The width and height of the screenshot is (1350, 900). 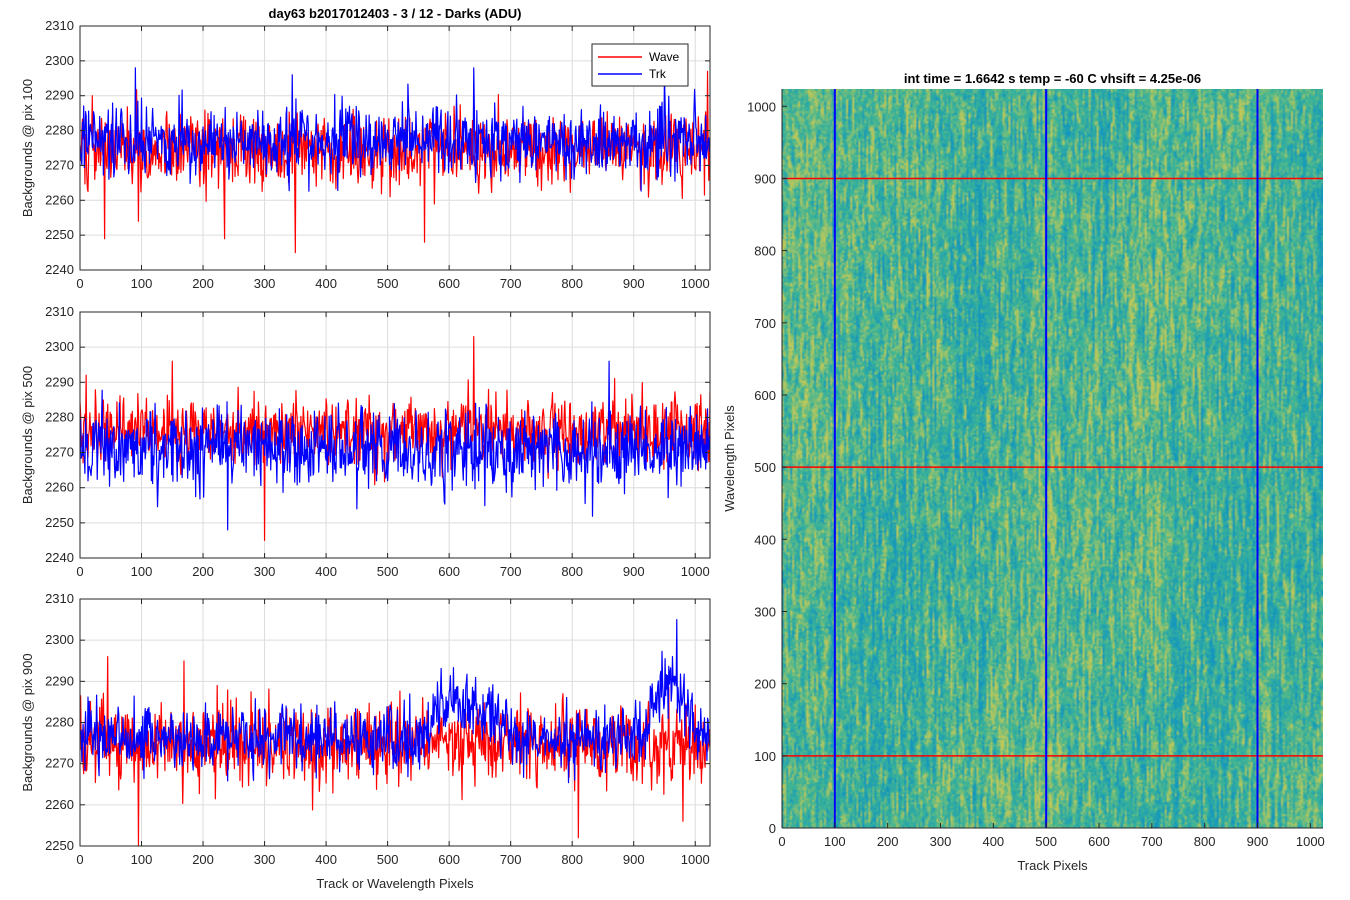 What do you see at coordinates (765, 178) in the screenshot?
I see `y-tick-label: 900` at bounding box center [765, 178].